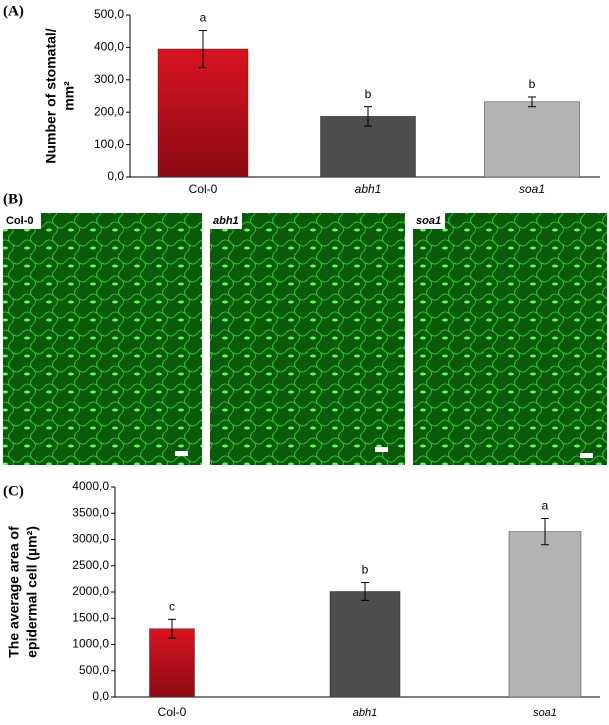 The height and width of the screenshot is (725, 609). What do you see at coordinates (109, 79) in the screenshot?
I see `y-tick-label: 300,0` at bounding box center [109, 79].